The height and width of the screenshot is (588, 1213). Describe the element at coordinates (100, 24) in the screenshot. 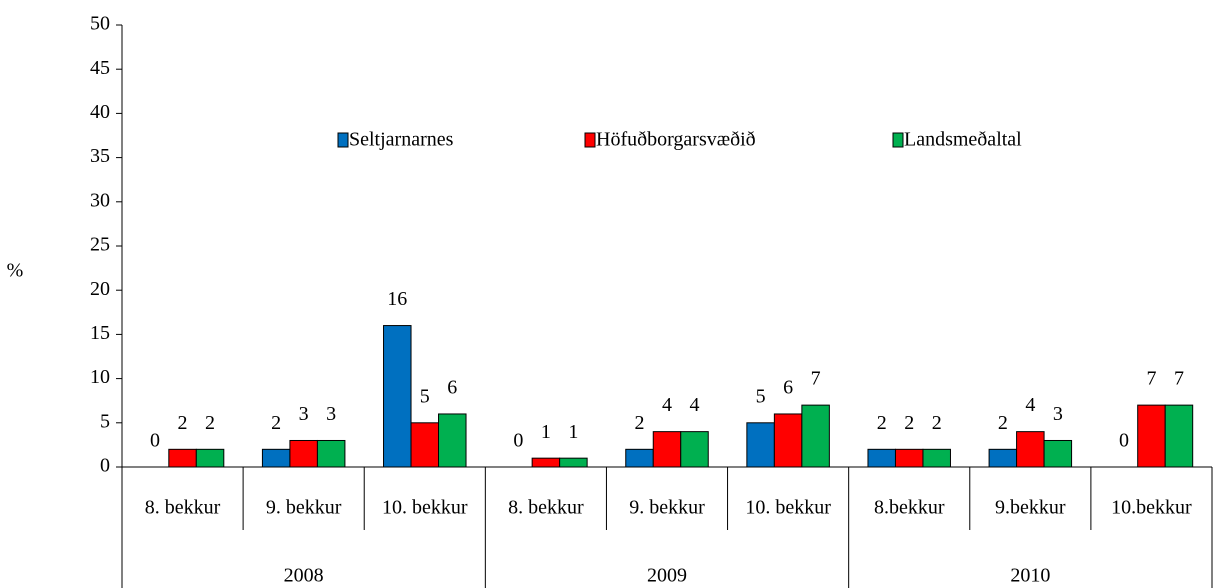

I see `y-tick-label: 50` at that location.